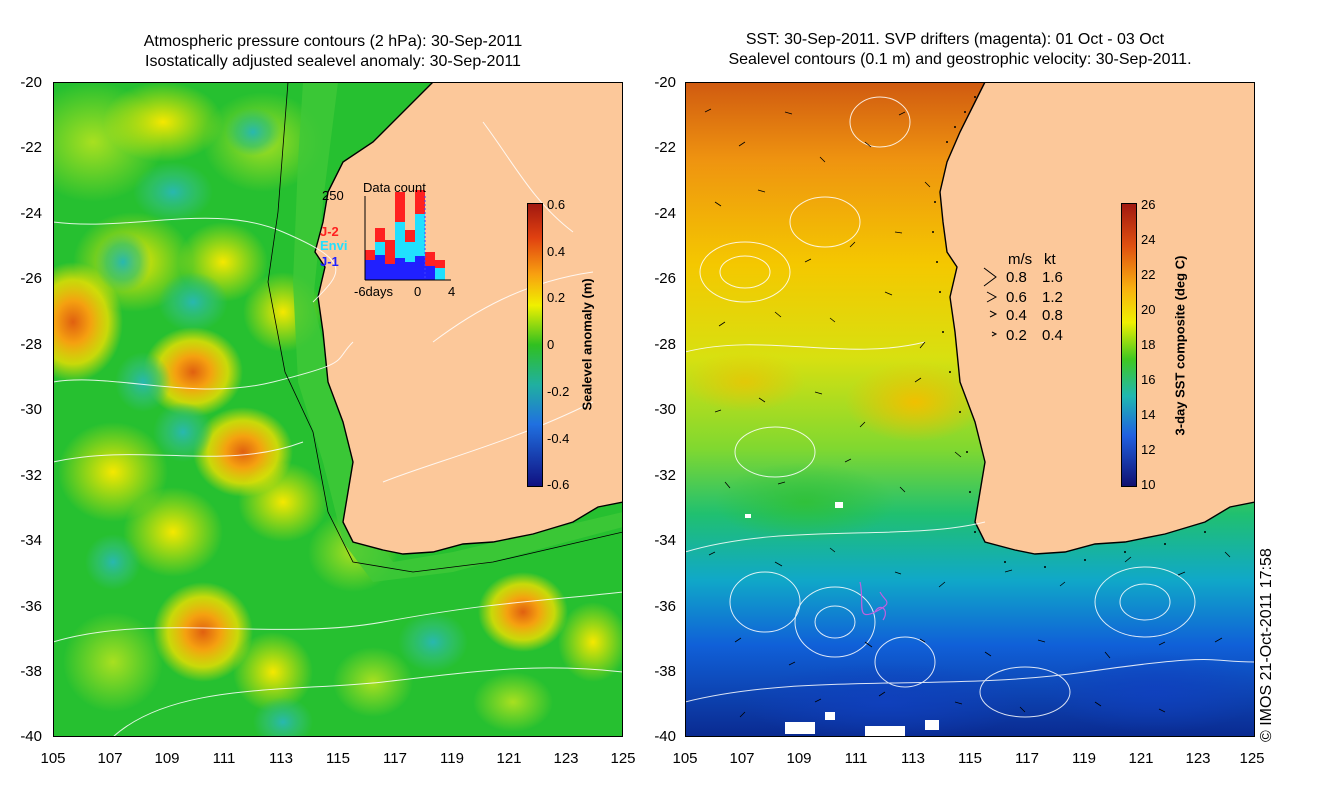  What do you see at coordinates (1016, 315) in the screenshot?
I see `legend-row-2-ms: 0.4` at bounding box center [1016, 315].